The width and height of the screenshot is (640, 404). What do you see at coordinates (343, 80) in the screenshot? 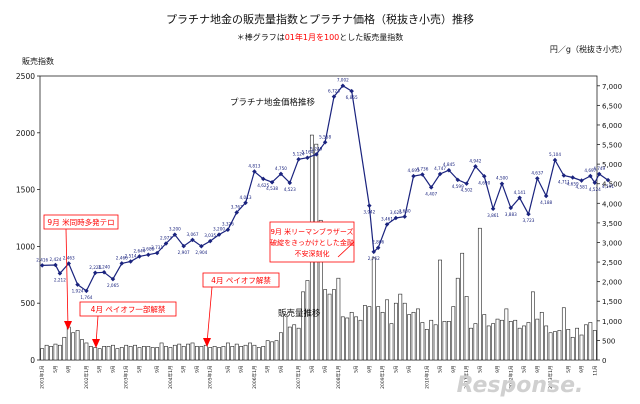
I see `price-label: 7,002` at bounding box center [343, 80].